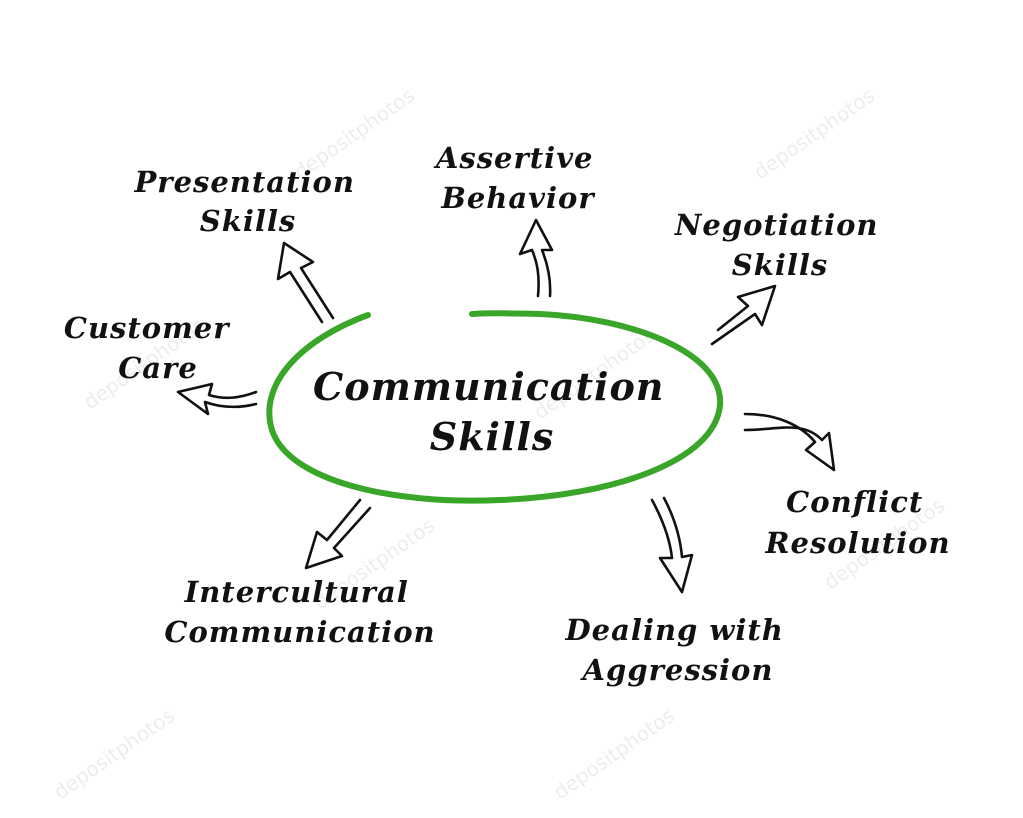 The height and width of the screenshot is (818, 1023). Describe the element at coordinates (743, 315) in the screenshot. I see `arrow-to-negotiation-skills` at that location.